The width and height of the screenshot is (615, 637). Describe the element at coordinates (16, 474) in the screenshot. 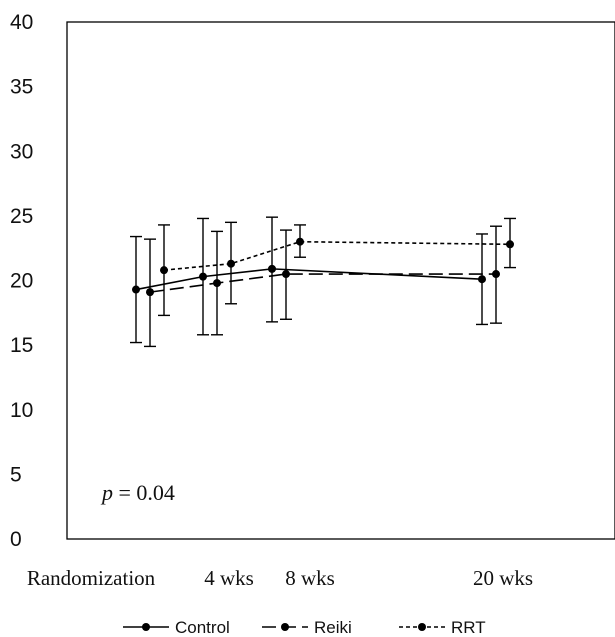

I see `y-tick-label: 5` at that location.